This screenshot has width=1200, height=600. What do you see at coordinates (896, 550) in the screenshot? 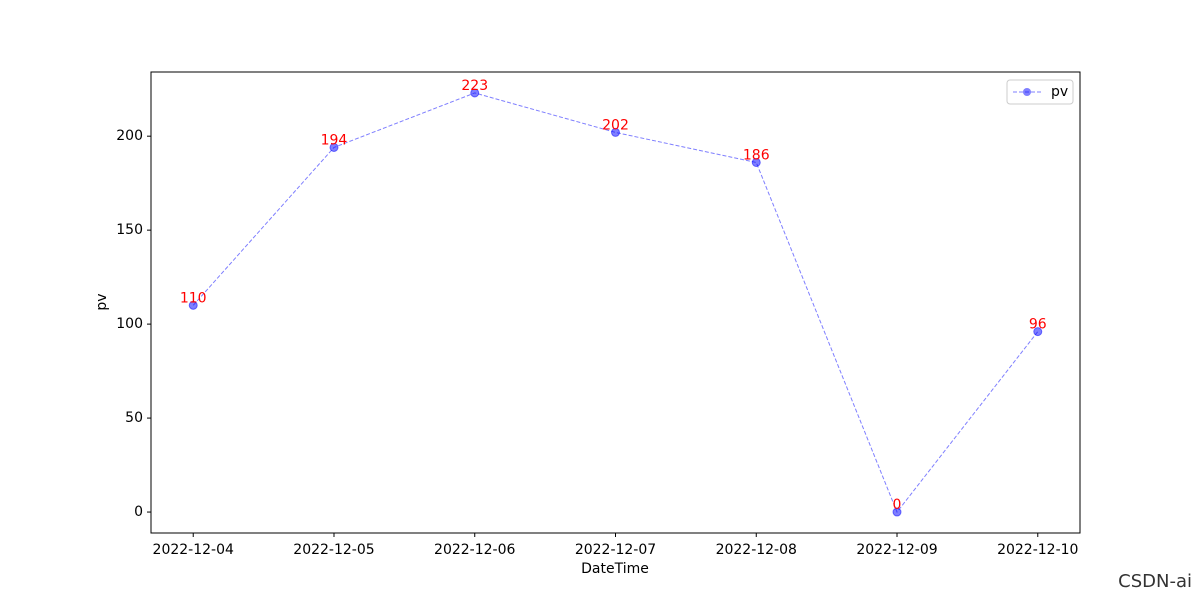
I see `x-tick-label: 2022-12-09` at bounding box center [896, 550].